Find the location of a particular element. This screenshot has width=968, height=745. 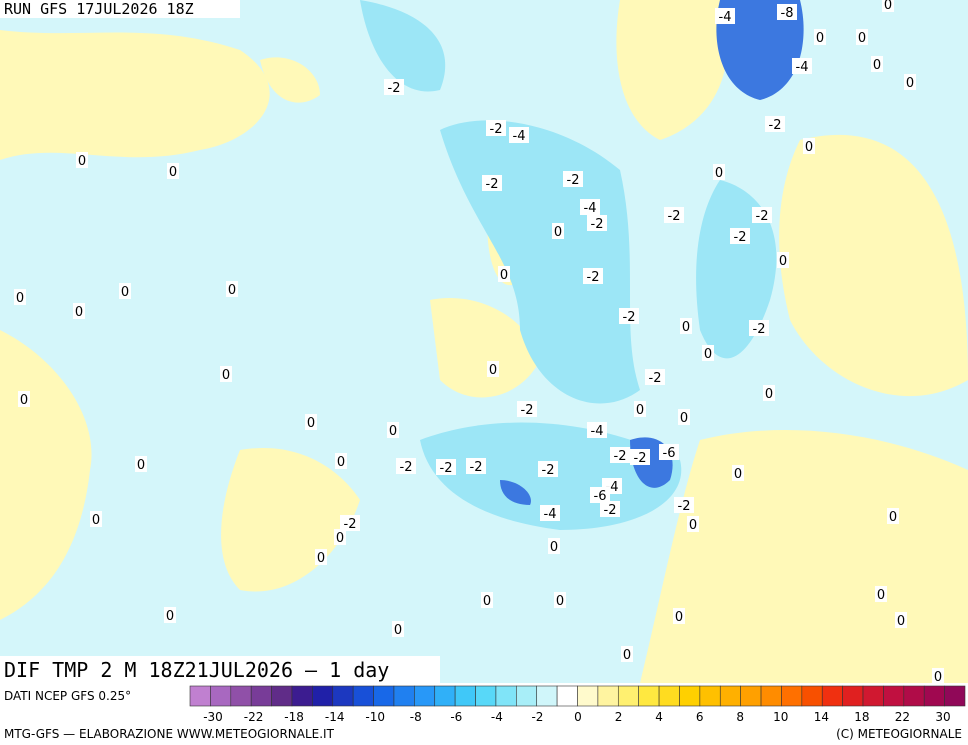

contour-label: -6 is located at coordinates (600, 496).